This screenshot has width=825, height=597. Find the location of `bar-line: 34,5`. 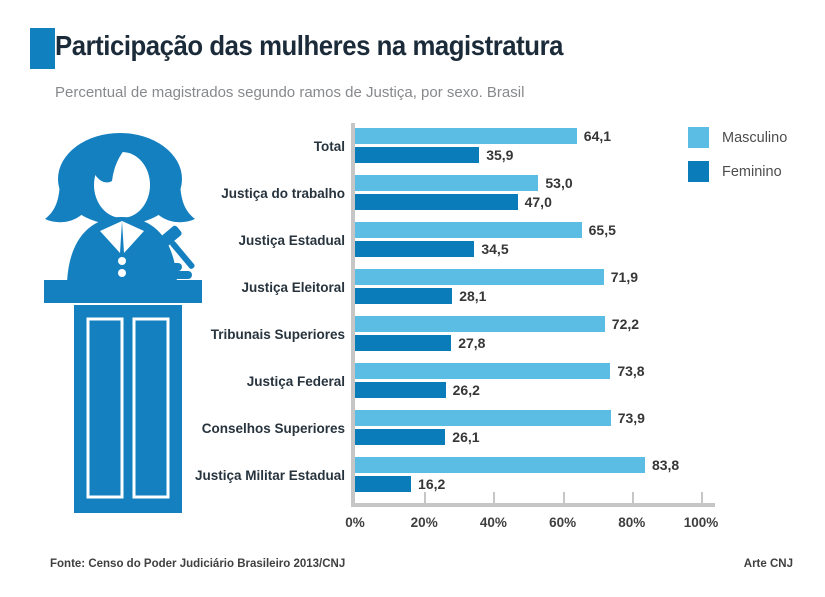

bar-line: 34,5 is located at coordinates (528, 249).